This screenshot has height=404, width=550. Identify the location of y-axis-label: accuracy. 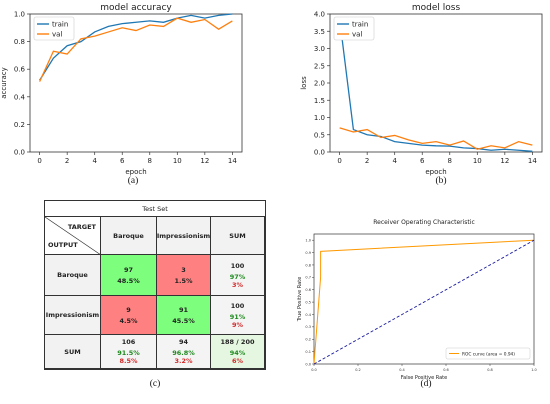
(4, 83).